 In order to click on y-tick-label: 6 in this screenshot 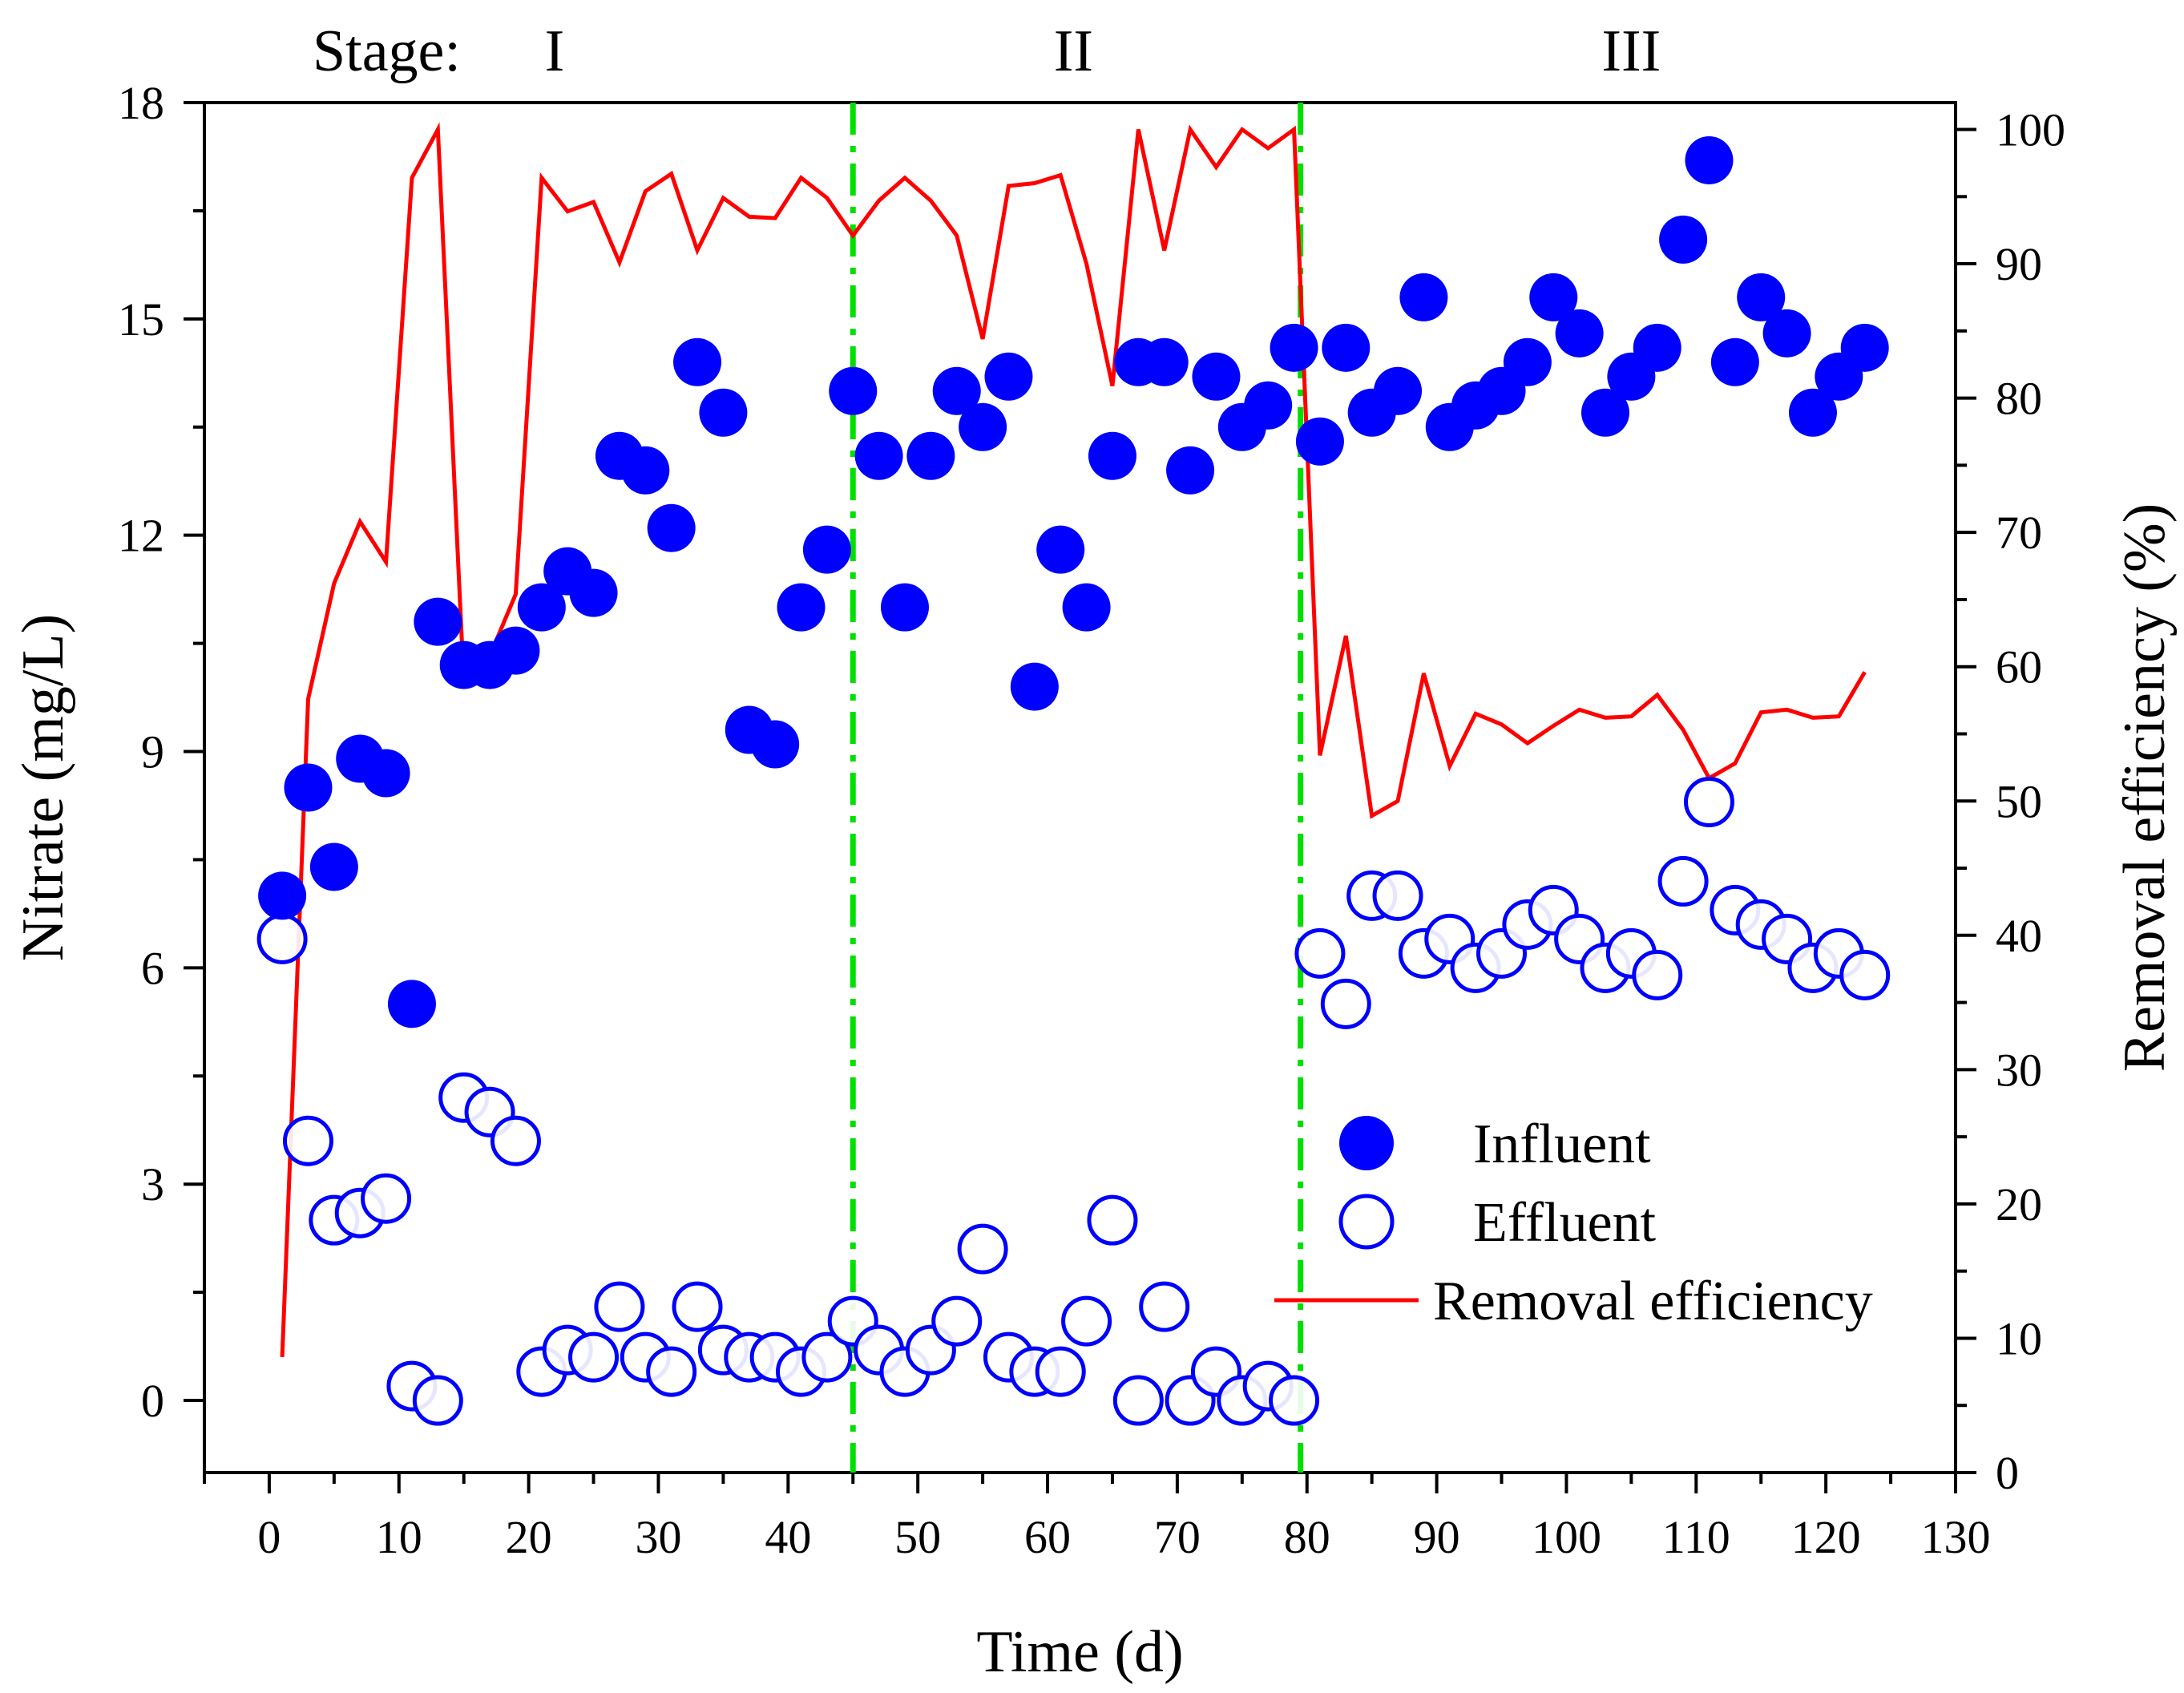, I will do `click(152, 968)`.